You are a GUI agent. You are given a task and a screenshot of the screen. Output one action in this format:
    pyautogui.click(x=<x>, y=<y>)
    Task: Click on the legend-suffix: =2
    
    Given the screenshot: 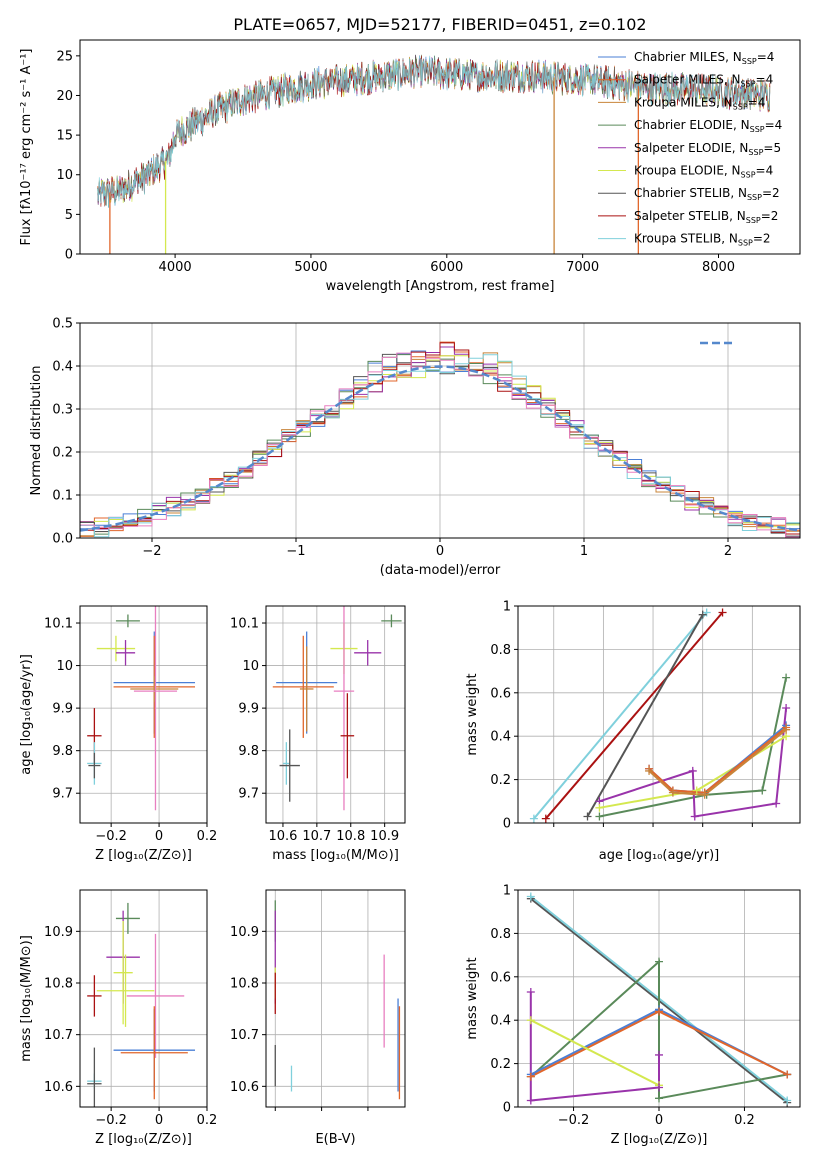 What is the action you would take?
    pyautogui.click(x=770, y=216)
    